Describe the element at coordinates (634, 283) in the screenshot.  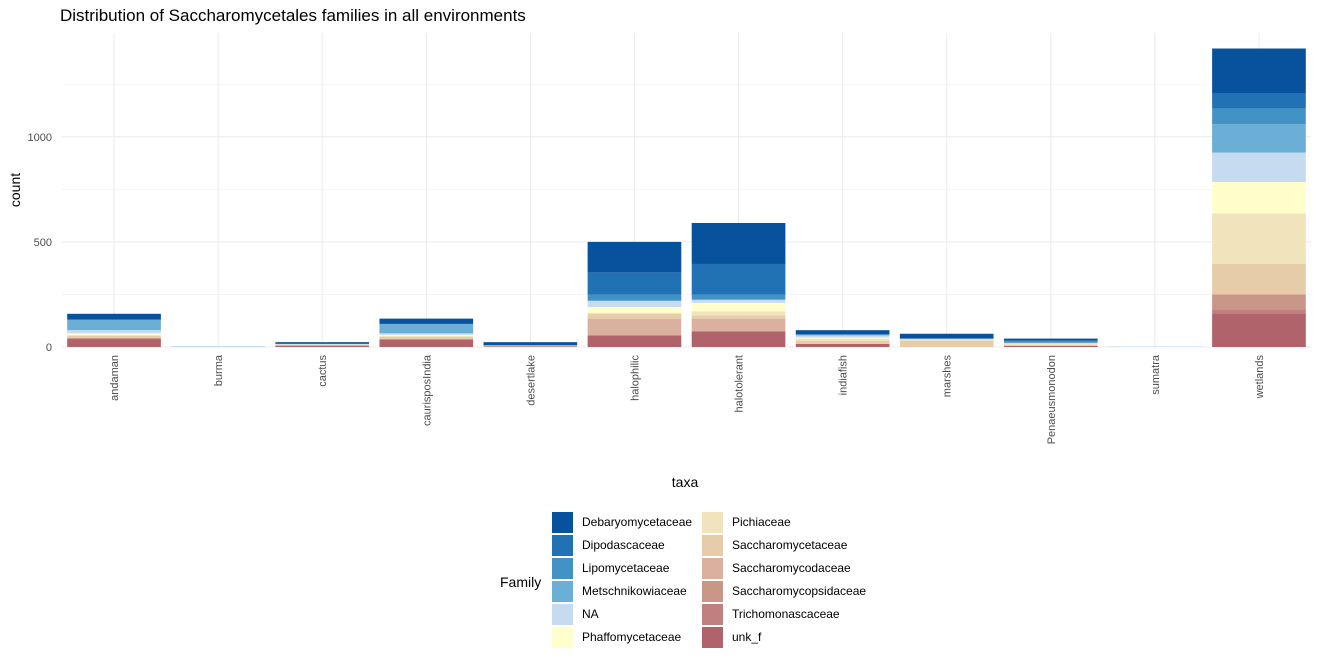
I see `bar-segment-halophilic-dipodascaceae` at that location.